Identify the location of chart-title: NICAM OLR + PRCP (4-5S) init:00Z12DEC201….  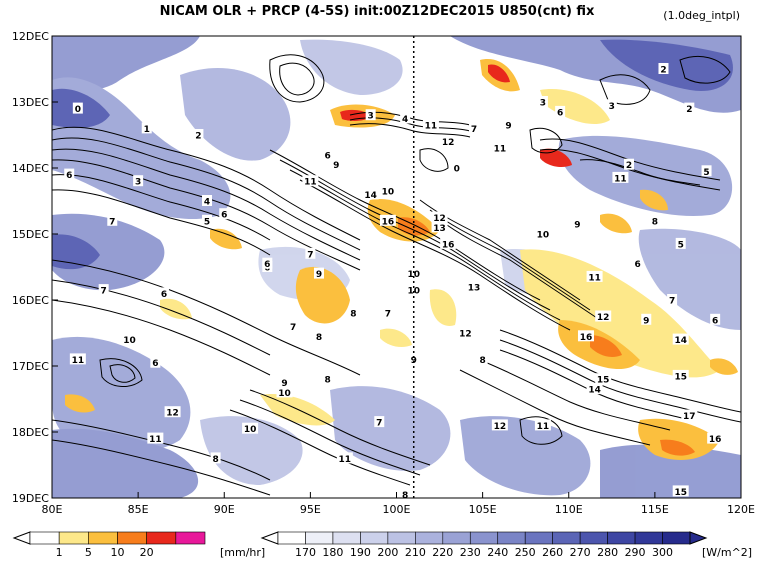
(377, 11).